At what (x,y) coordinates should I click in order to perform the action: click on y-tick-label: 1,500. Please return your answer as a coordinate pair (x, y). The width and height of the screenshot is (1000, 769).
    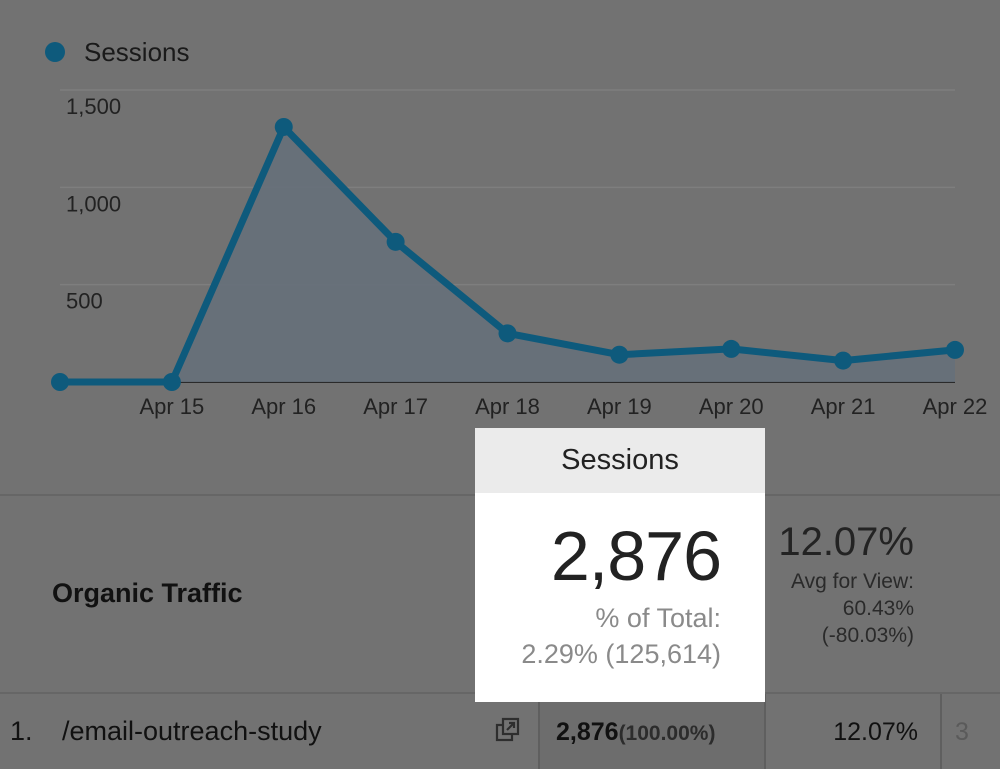
    Looking at the image, I should click on (93, 106).